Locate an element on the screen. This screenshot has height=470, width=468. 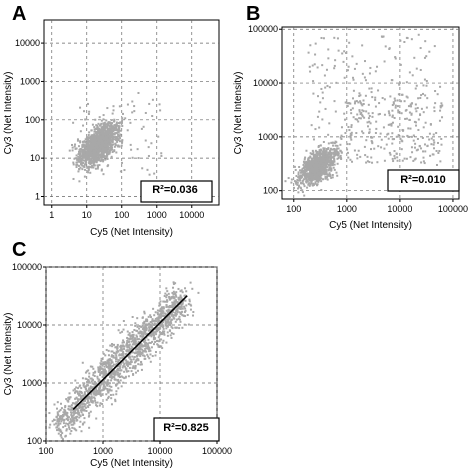
r2-box-a is located at coordinates (176, 191).